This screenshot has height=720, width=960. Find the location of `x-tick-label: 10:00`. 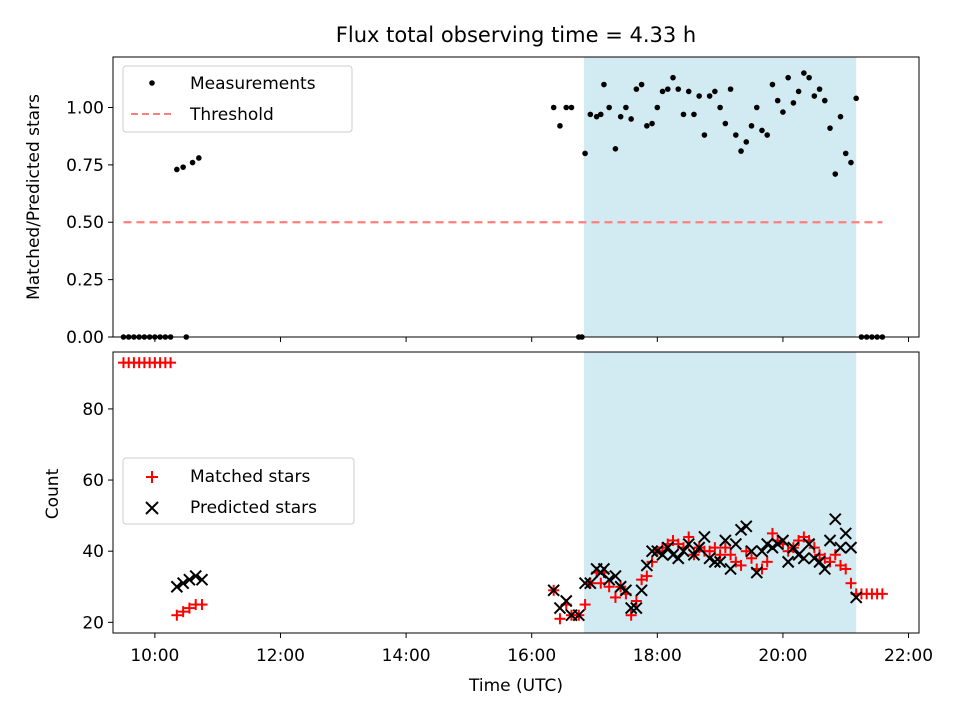

x-tick-label: 10:00 is located at coordinates (154, 656).